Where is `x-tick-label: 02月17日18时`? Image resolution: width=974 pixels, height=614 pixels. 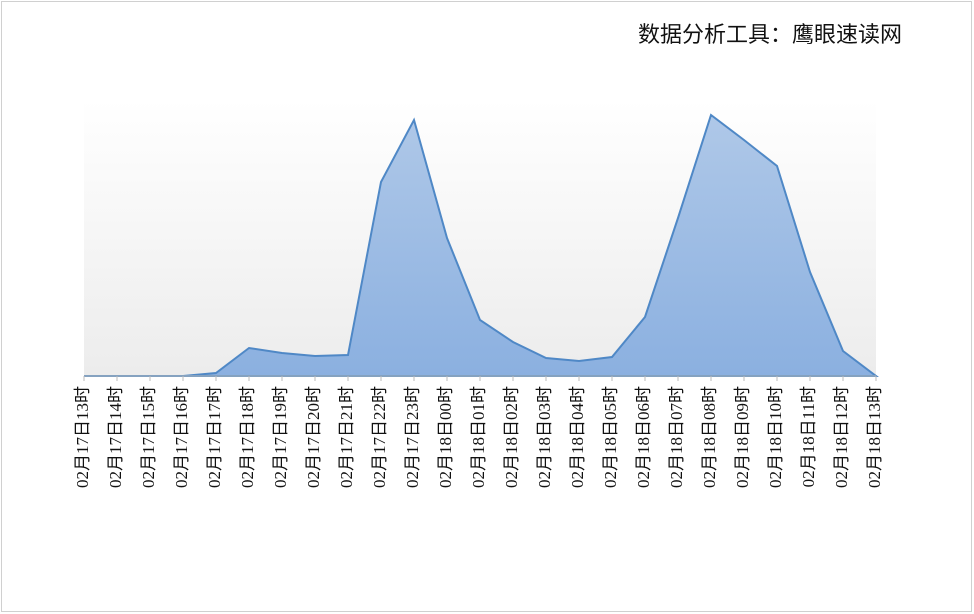
x-tick-label: 02月17日18时 is located at coordinates (247, 437).